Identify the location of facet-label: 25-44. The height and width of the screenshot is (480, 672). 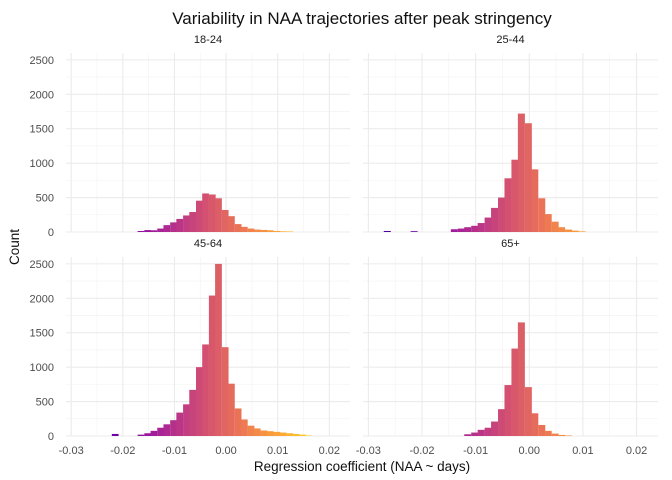
(510, 40).